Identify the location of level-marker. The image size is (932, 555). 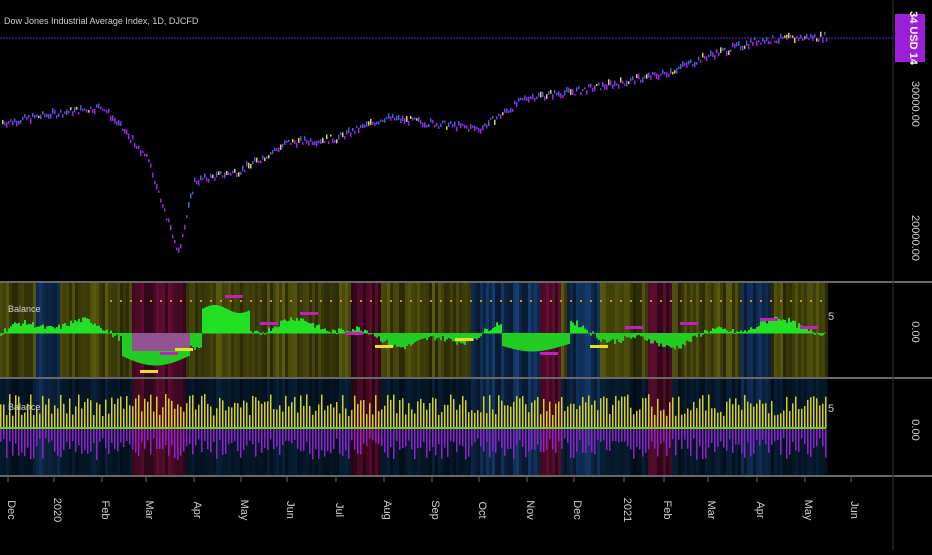
(464, 339).